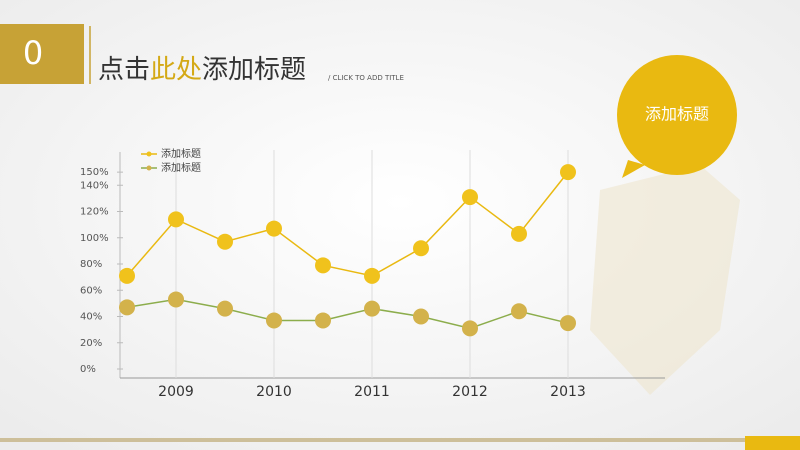  What do you see at coordinates (176, 70) in the screenshot?
I see `title-part: 此处` at bounding box center [176, 70].